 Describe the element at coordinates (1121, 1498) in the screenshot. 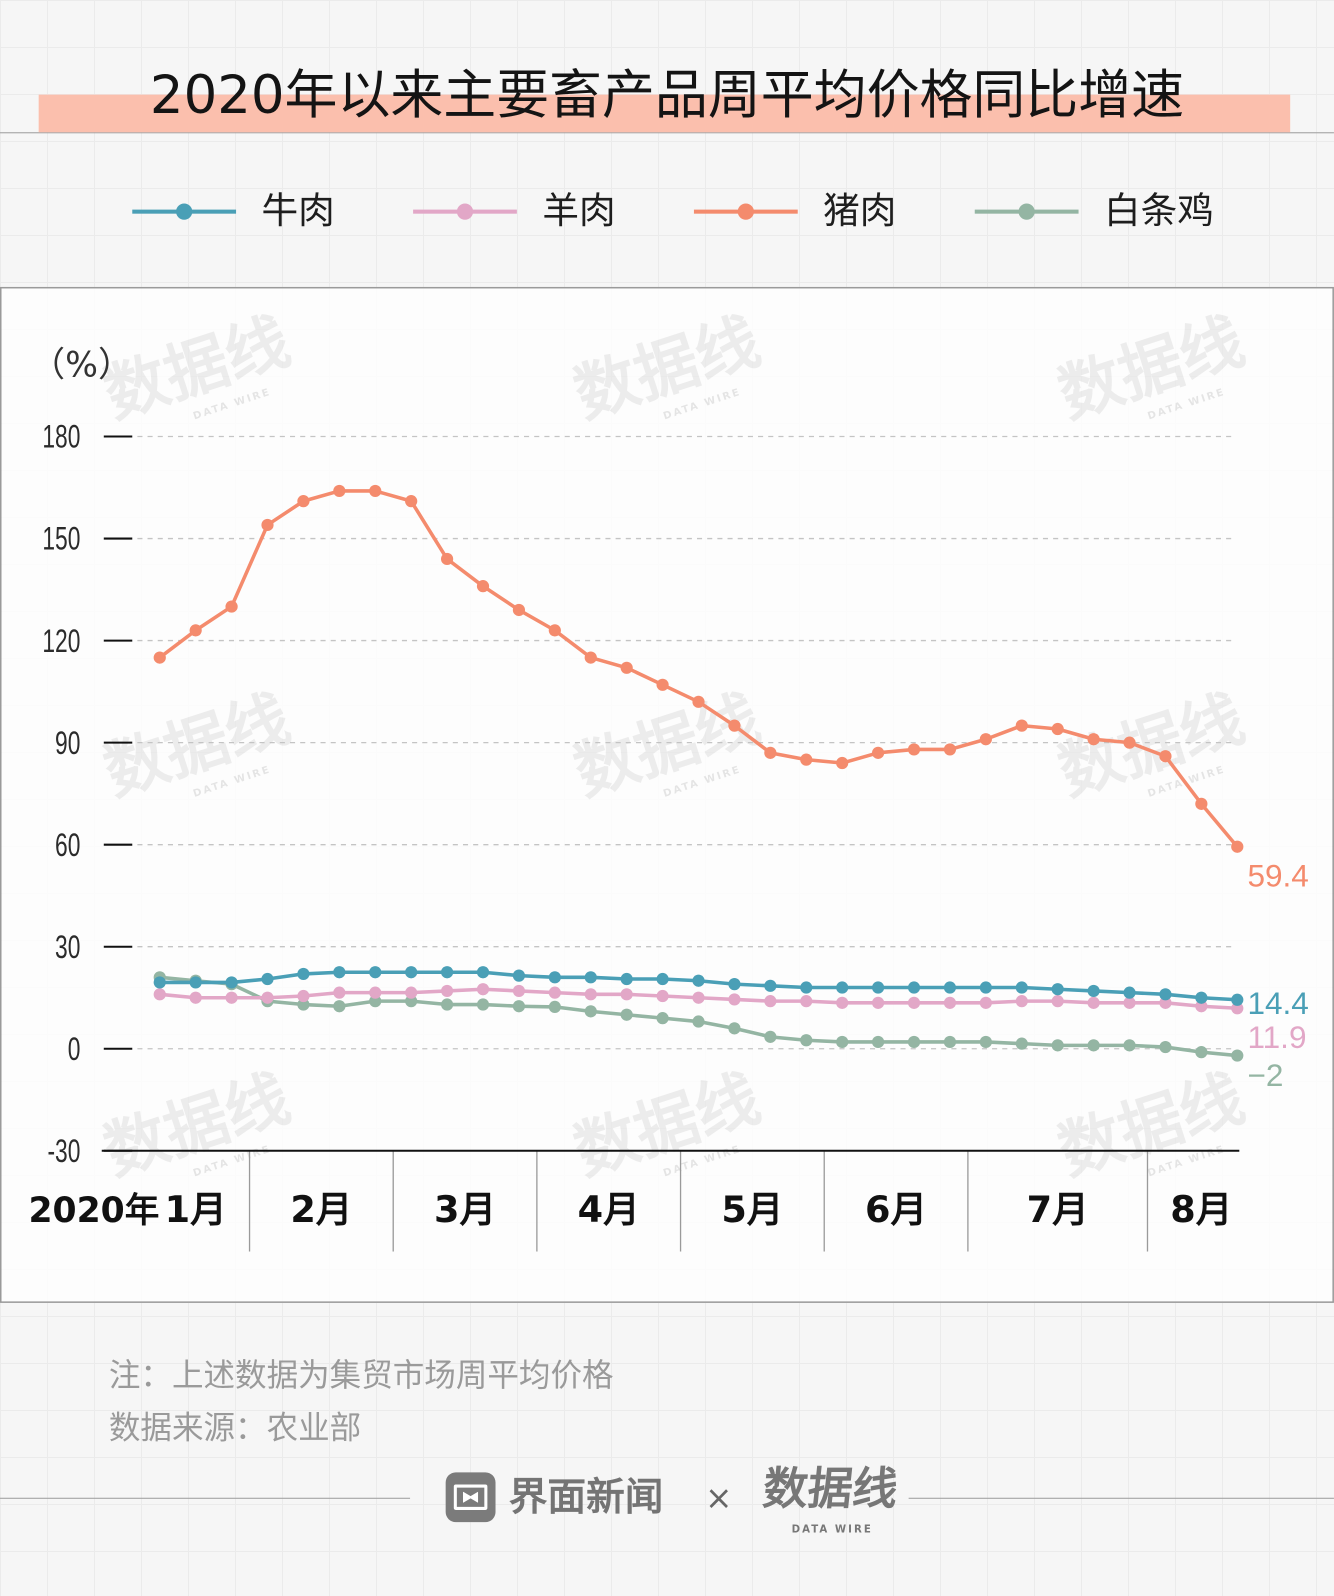

I see `footer-divider-right` at that location.